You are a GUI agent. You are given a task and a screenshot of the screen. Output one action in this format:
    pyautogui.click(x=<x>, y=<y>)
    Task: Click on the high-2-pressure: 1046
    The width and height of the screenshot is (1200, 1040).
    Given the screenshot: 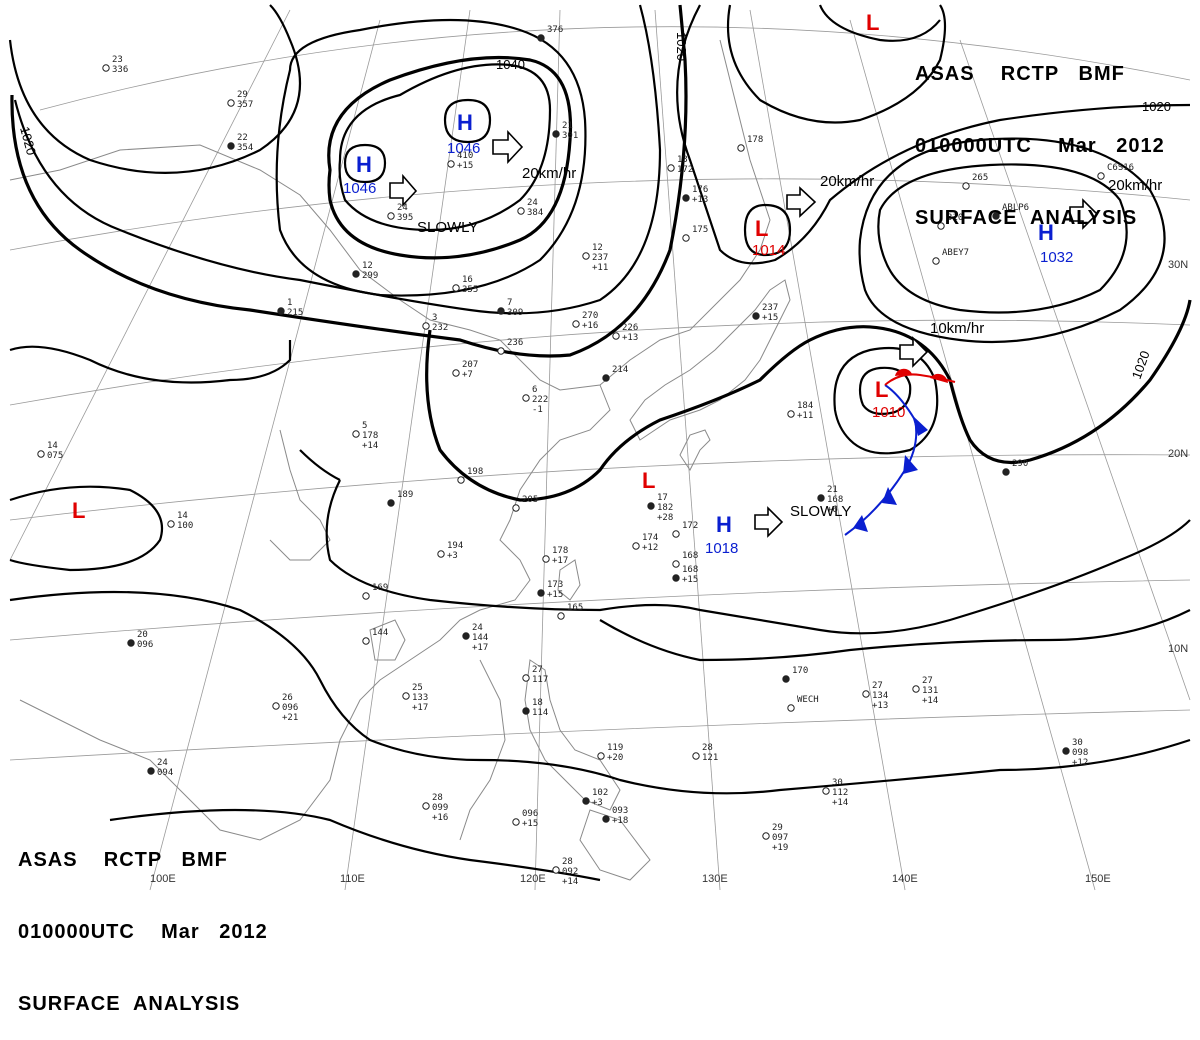 What is the action you would take?
    pyautogui.click(x=359, y=188)
    